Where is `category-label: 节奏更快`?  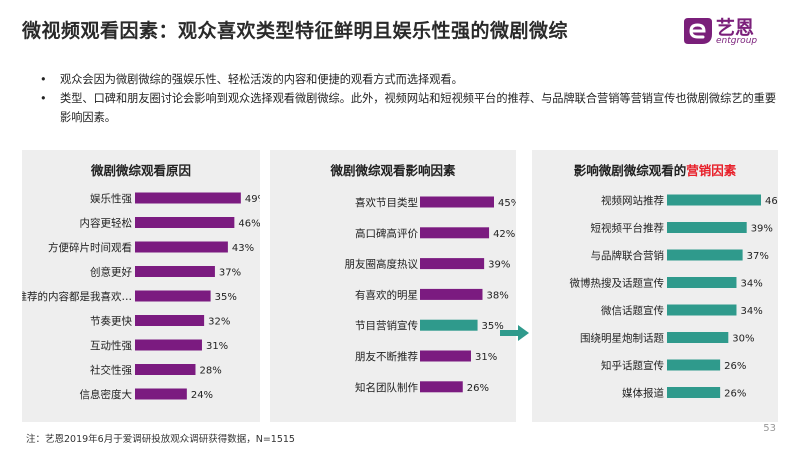
category-label: 节奏更快 is located at coordinates (111, 322).